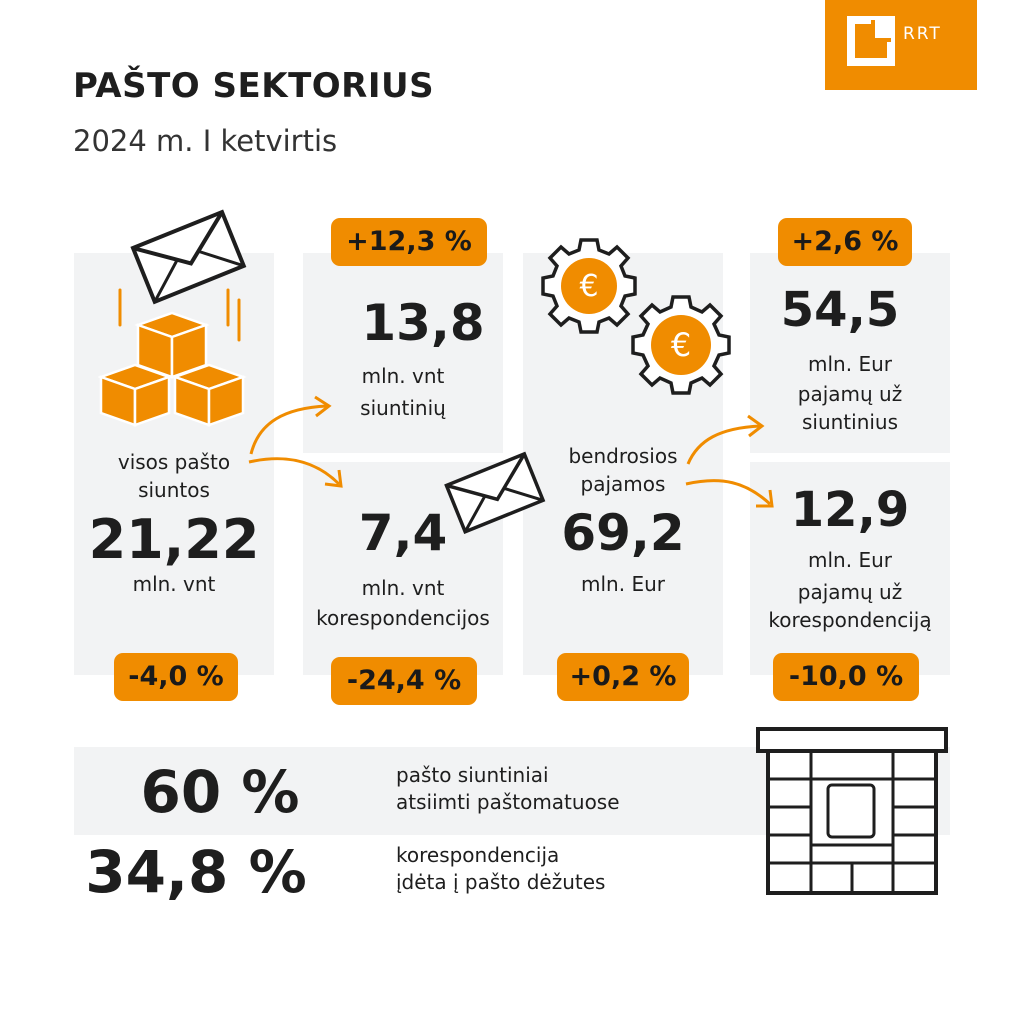 The height and width of the screenshot is (1011, 1024). What do you see at coordinates (623, 470) in the screenshot?
I see `revenue-total-label: bendrosios pajamos` at bounding box center [623, 470].